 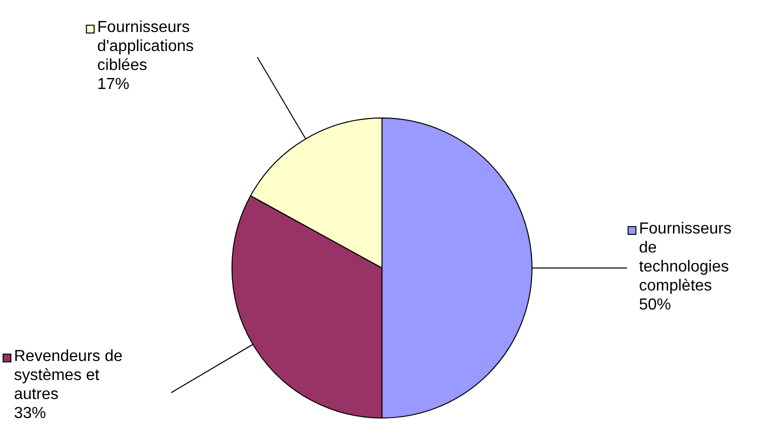 I want to click on data-label: 50%, so click(x=655, y=305).